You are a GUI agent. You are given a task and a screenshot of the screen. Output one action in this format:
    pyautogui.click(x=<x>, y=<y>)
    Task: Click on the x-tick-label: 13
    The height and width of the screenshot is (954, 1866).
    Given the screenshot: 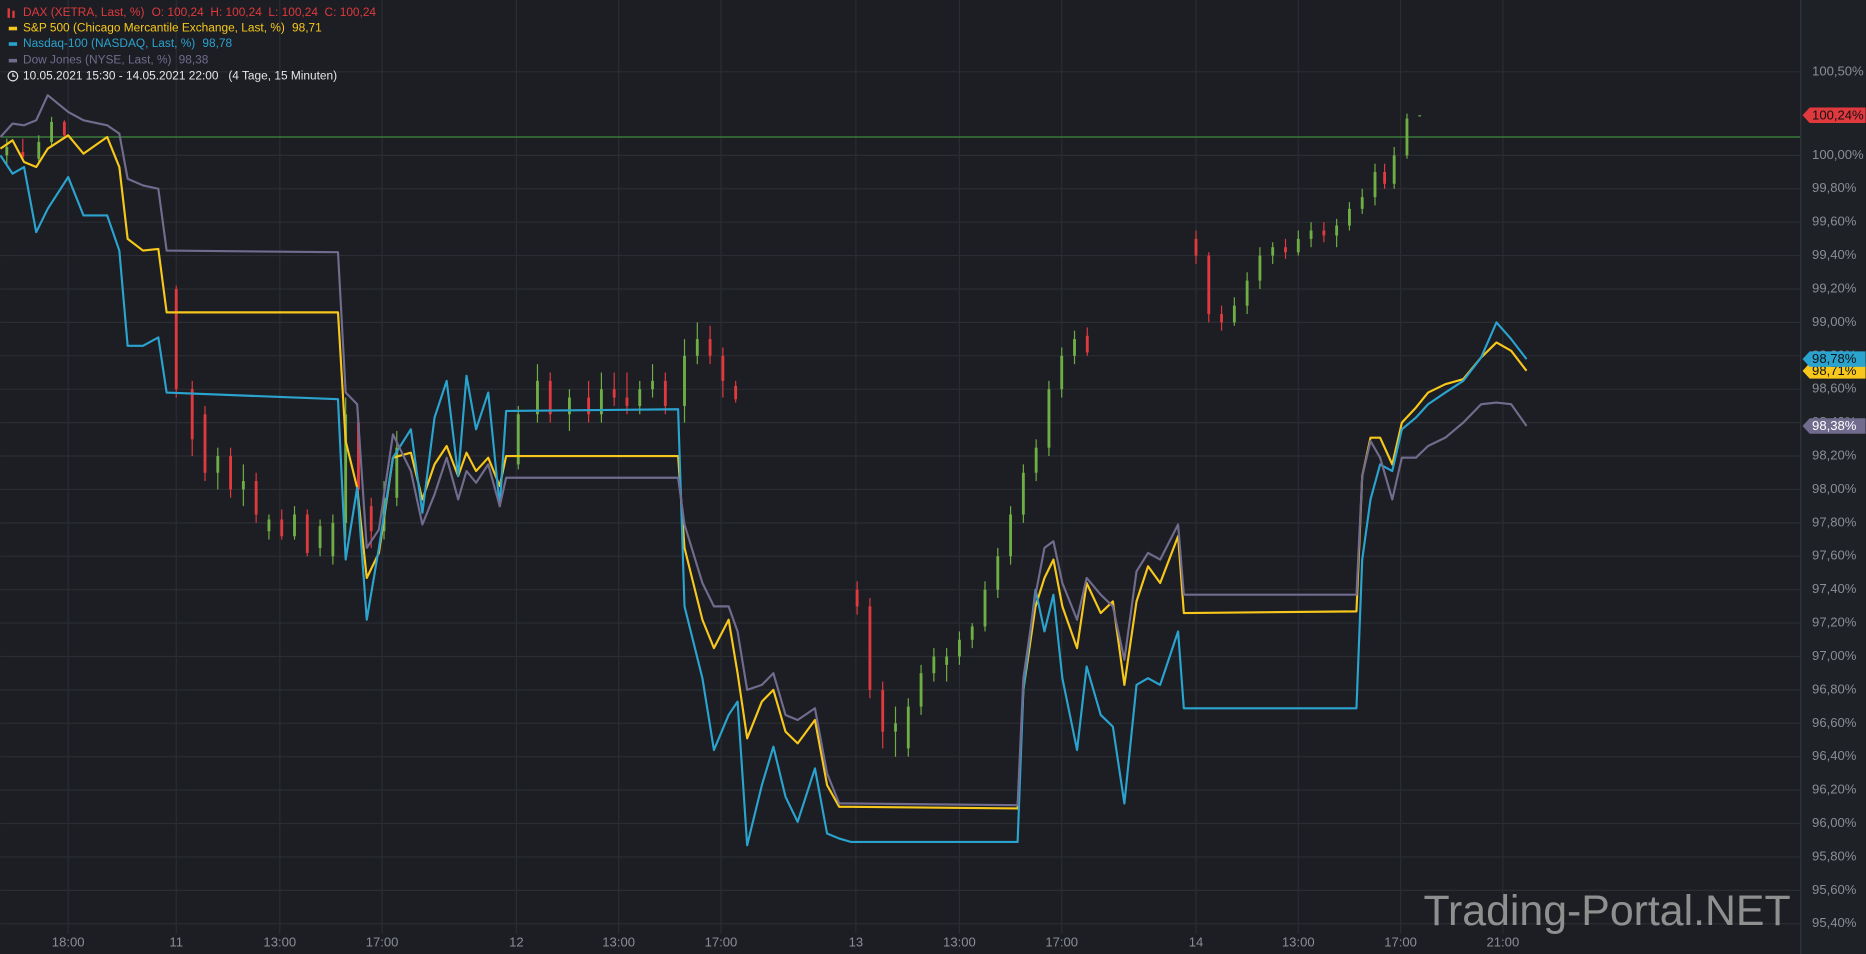 What is the action you would take?
    pyautogui.click(x=856, y=942)
    